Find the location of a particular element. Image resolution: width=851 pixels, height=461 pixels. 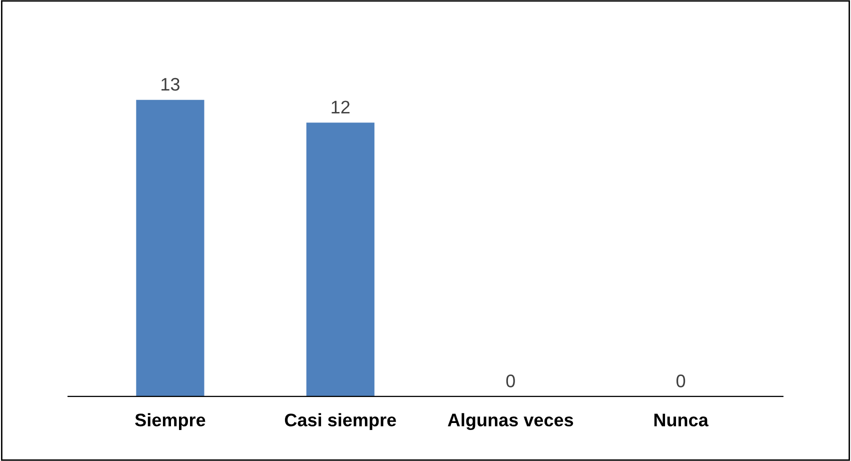

data-label: 12 is located at coordinates (341, 107).